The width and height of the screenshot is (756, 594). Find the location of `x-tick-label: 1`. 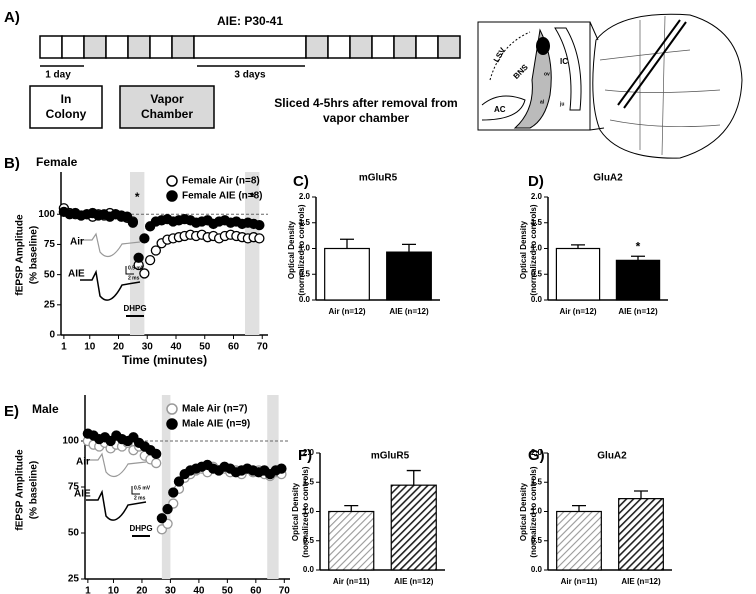

x-tick-label: 1 is located at coordinates (88, 590).